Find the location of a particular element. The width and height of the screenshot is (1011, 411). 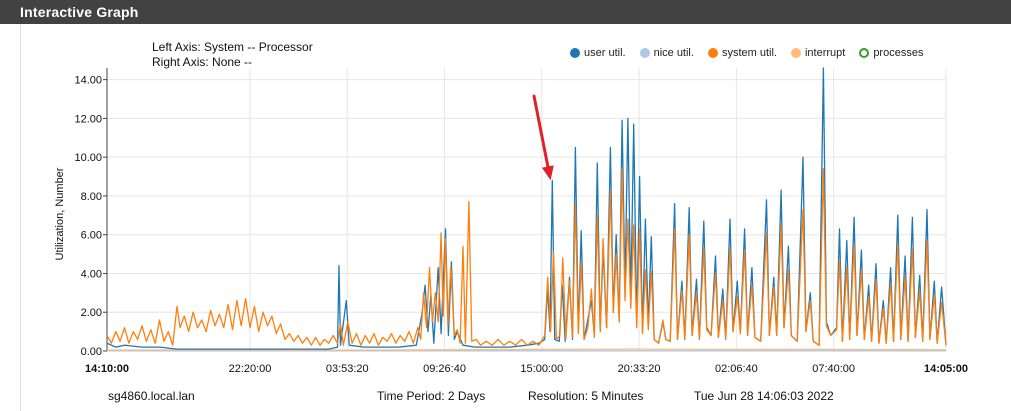

legend-item-interrupt: interrupt is located at coordinates (818, 53).